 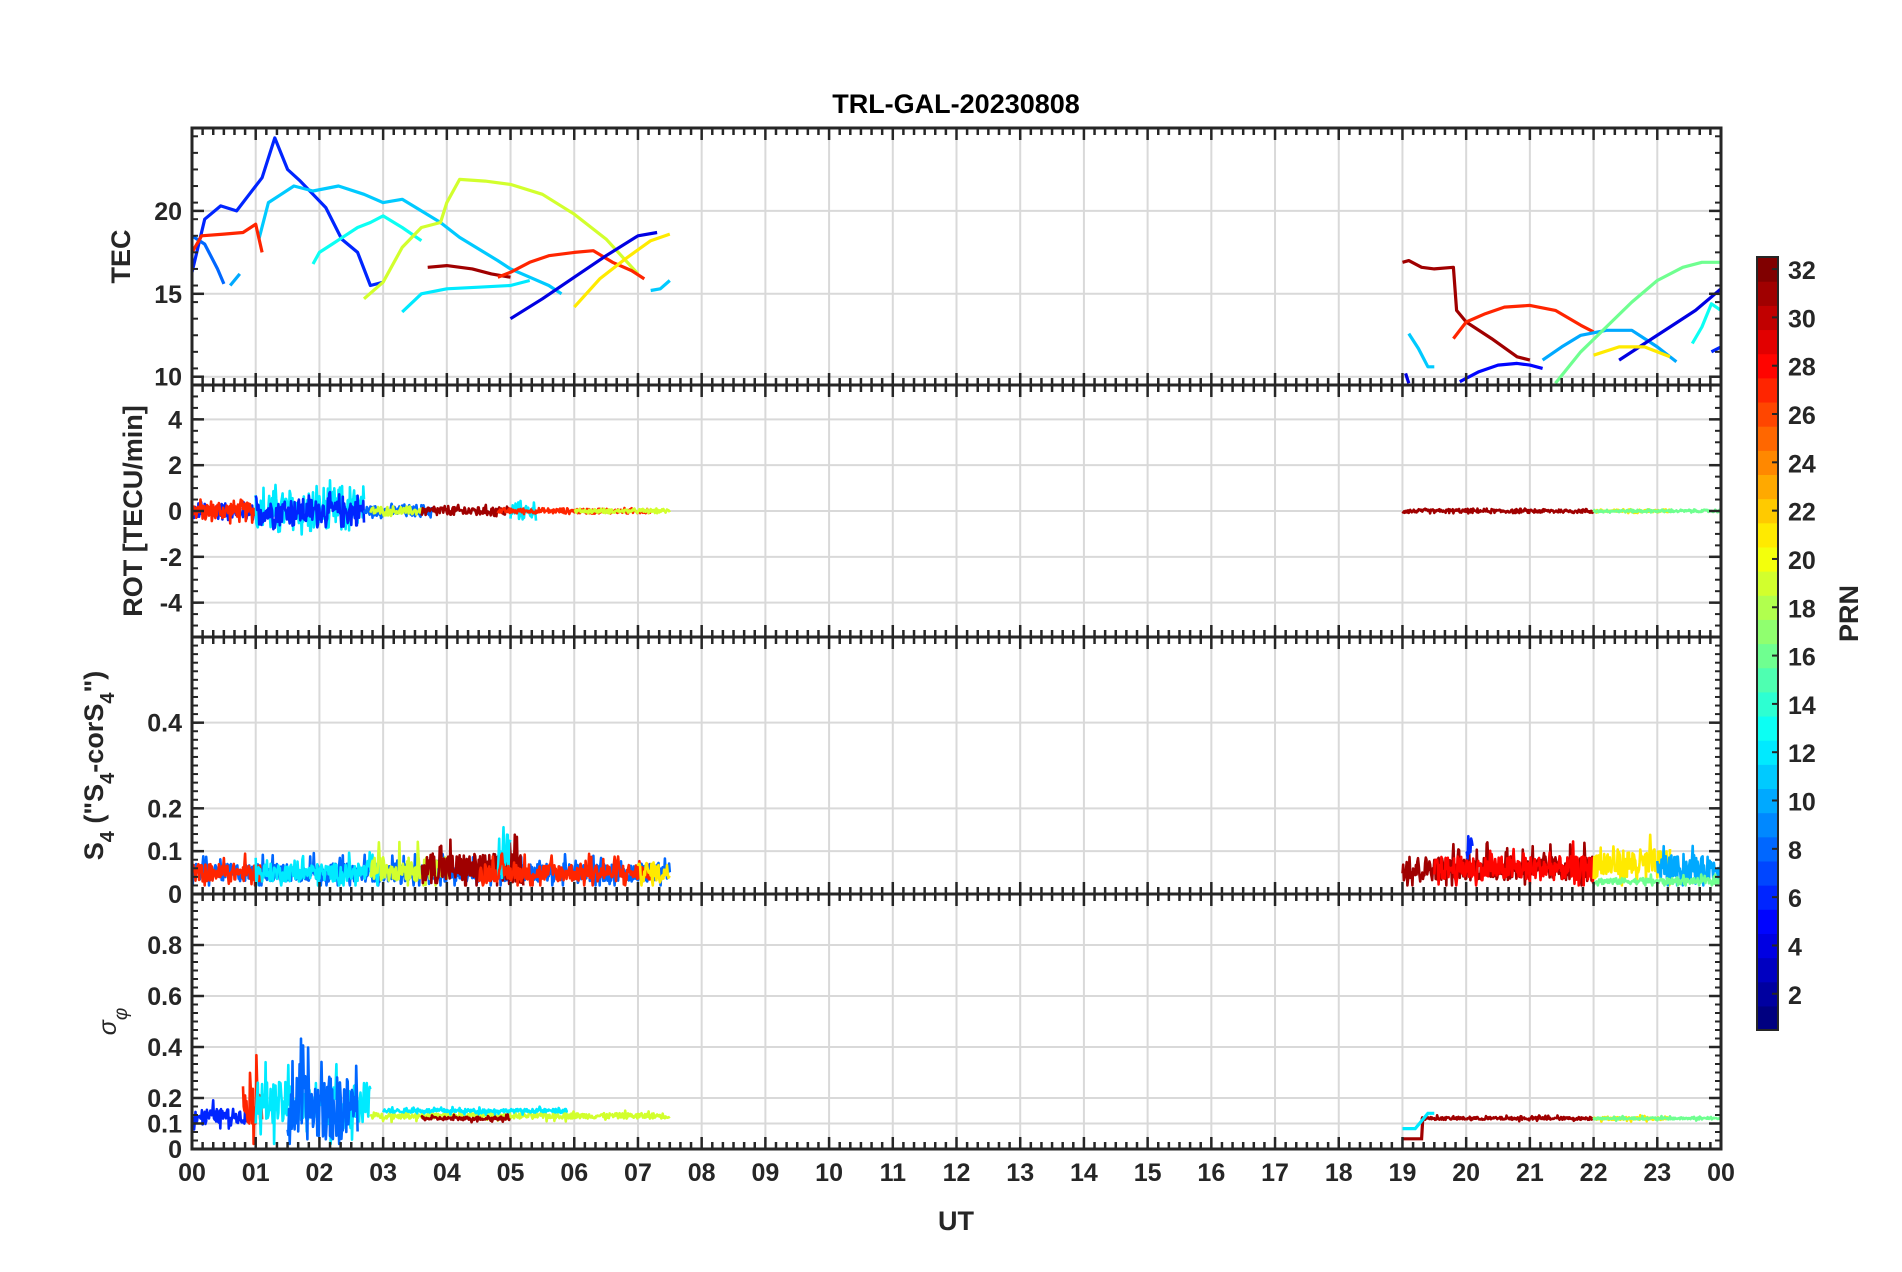 What do you see at coordinates (171, 558) in the screenshot?
I see `y-tick-label: -2` at bounding box center [171, 558].